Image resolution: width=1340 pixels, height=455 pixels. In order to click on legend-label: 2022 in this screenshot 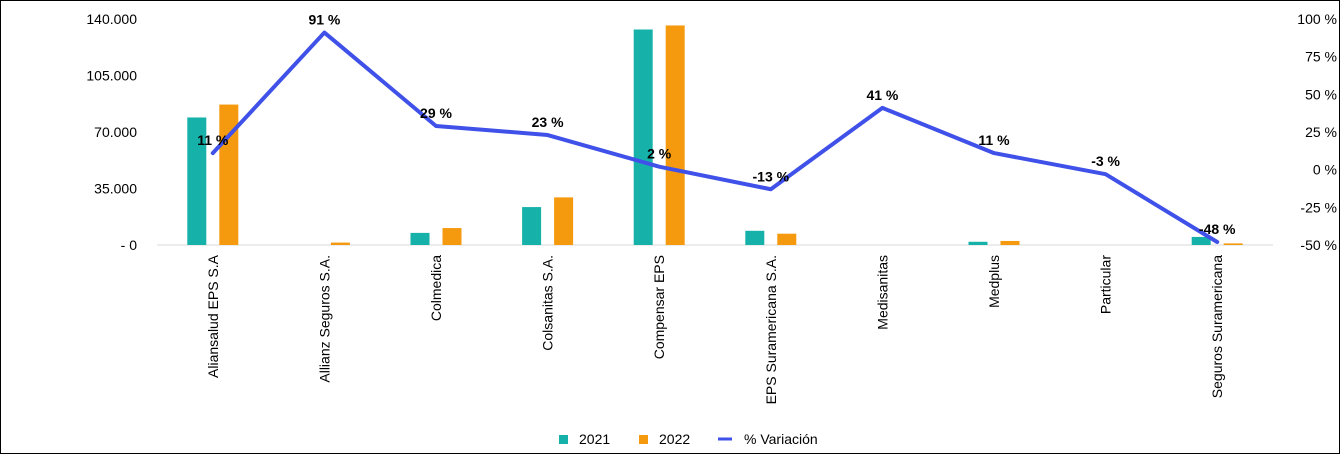, I will do `click(674, 439)`.